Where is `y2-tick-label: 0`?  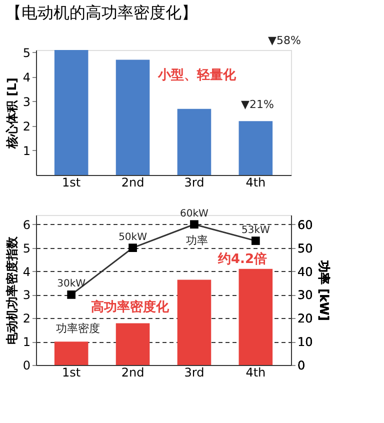 y2-tick-label: 0 is located at coordinates (302, 365).